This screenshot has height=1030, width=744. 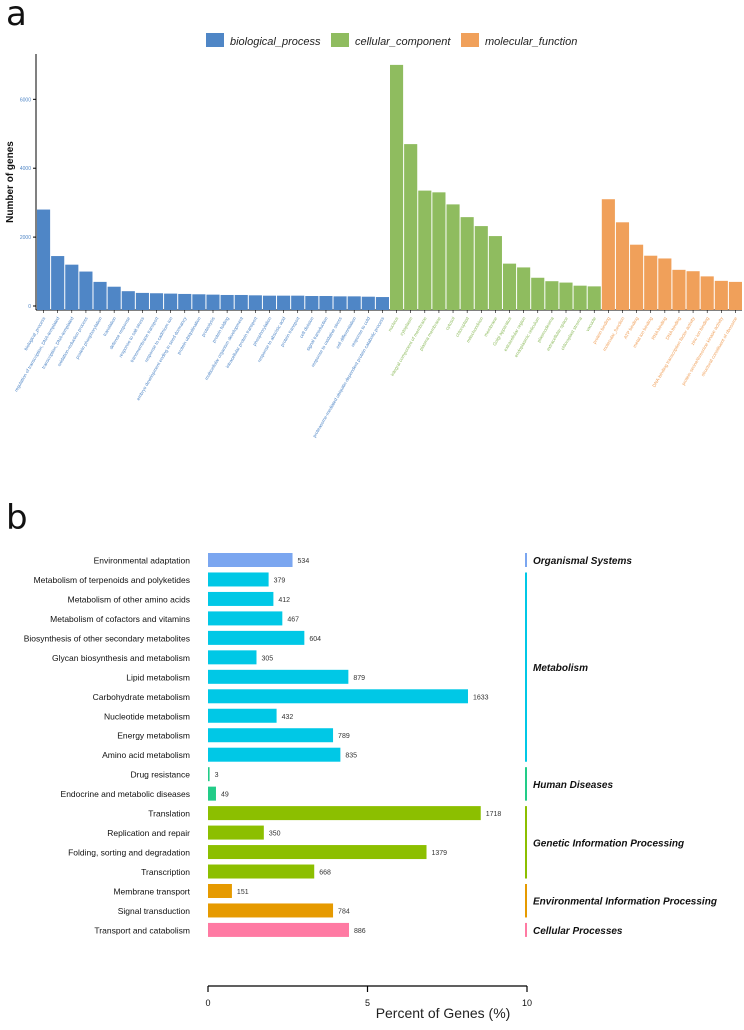 What do you see at coordinates (531, 42) in the screenshot?
I see `legend-label-molecular_function: molecular_function` at bounding box center [531, 42].